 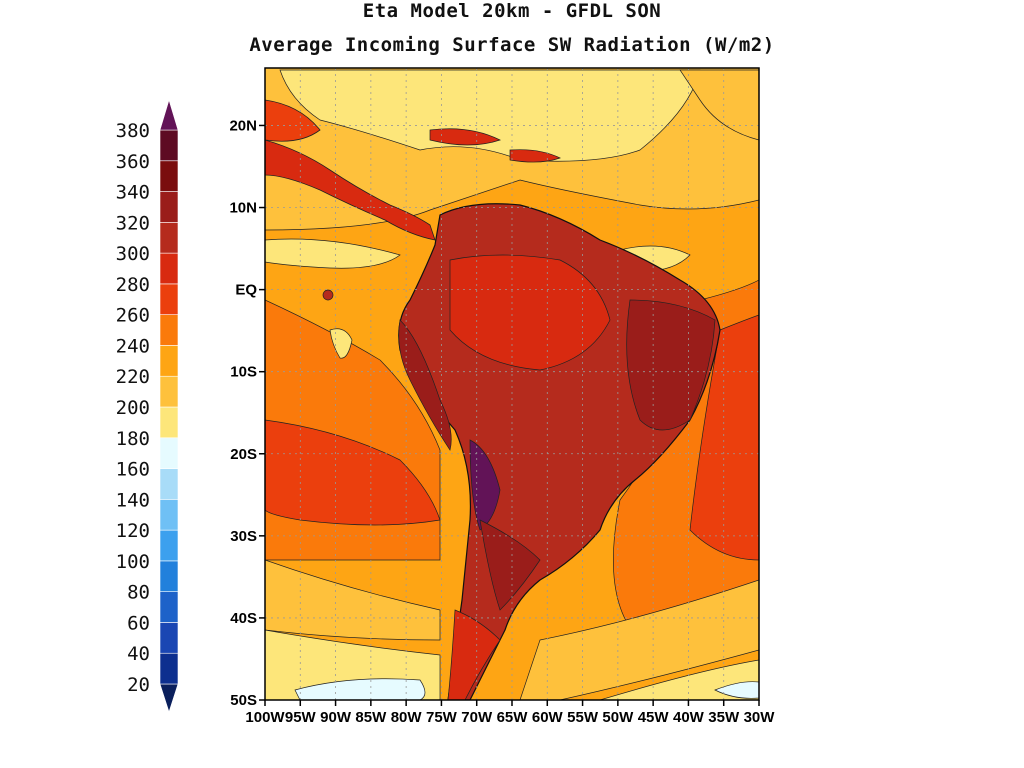 I want to click on colorbar-label: 360, so click(x=133, y=162).